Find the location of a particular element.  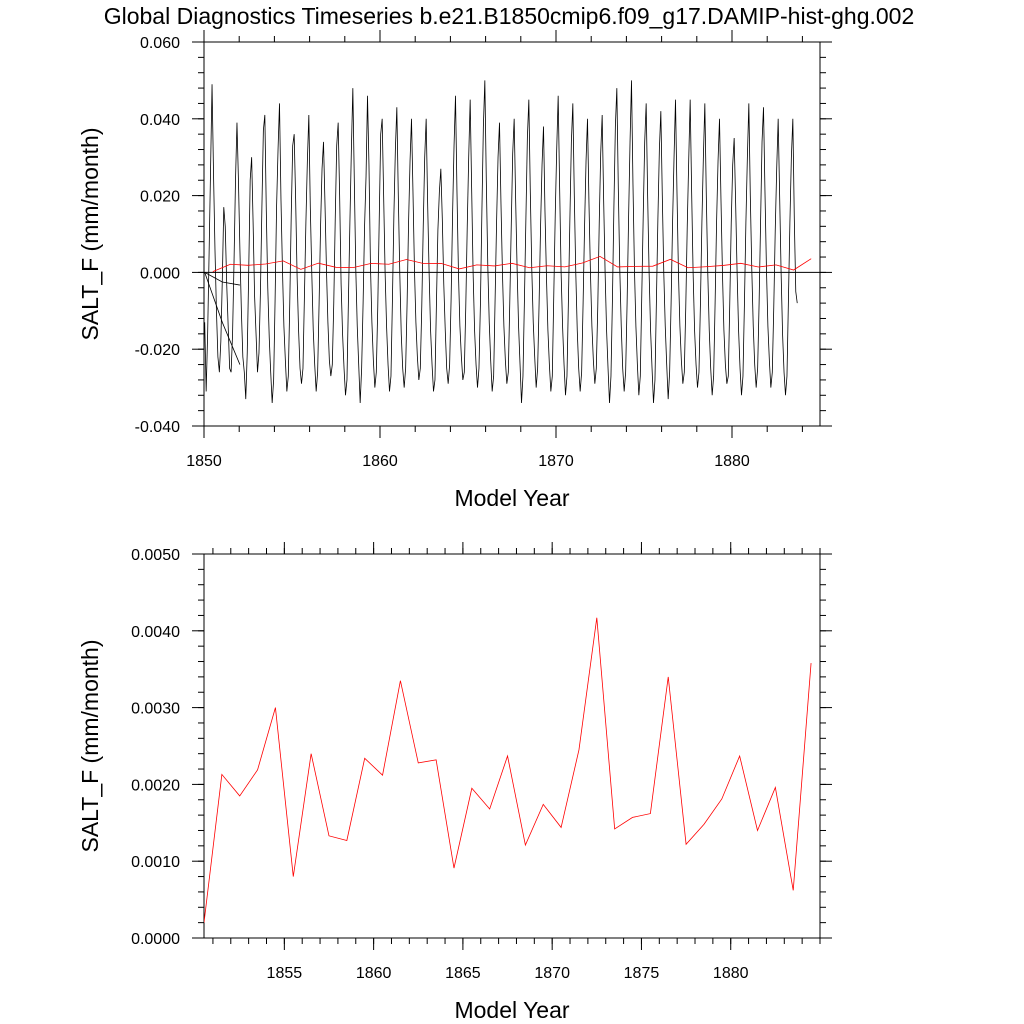

y-tick-label: 0.0040 is located at coordinates (155, 632).